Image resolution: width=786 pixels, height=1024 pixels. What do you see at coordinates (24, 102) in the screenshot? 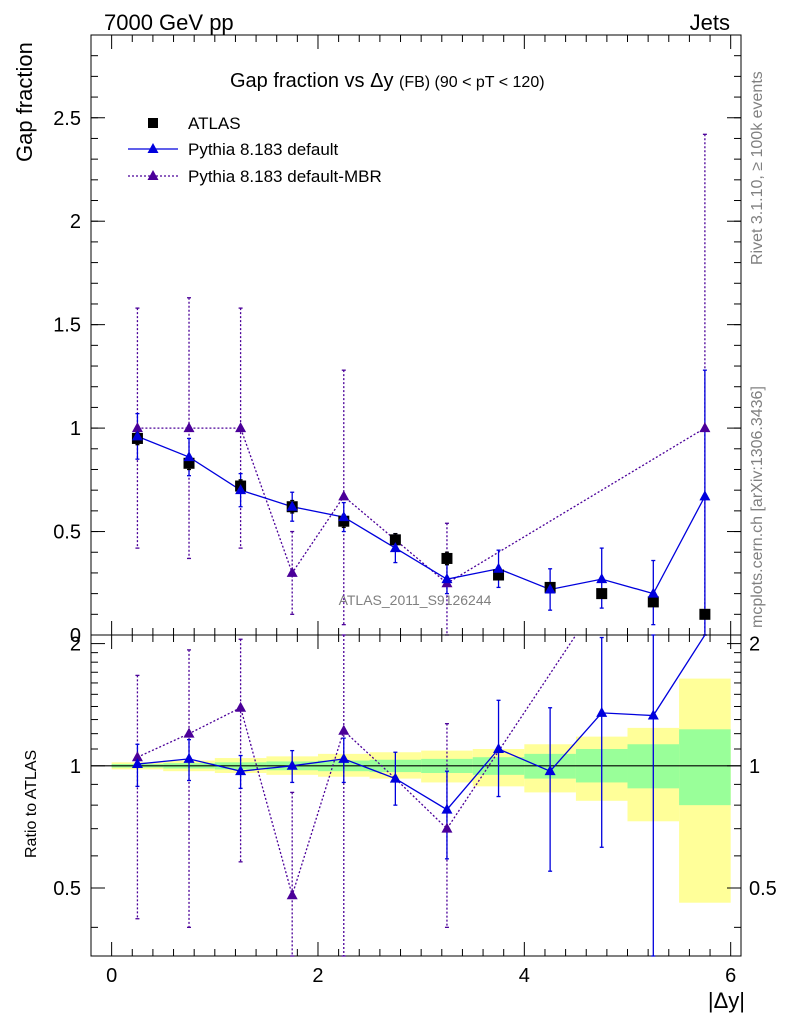
I see `main-ylabel: Gap fraction` at bounding box center [24, 102].